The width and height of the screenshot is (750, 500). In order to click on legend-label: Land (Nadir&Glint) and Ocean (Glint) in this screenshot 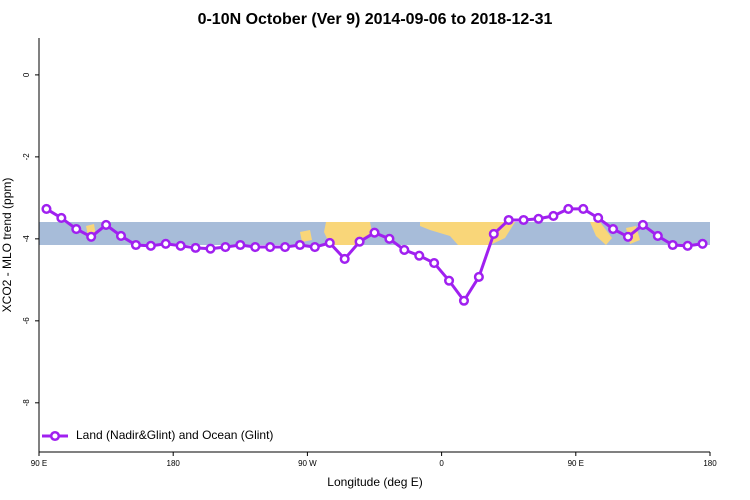, I will do `click(174, 435)`.